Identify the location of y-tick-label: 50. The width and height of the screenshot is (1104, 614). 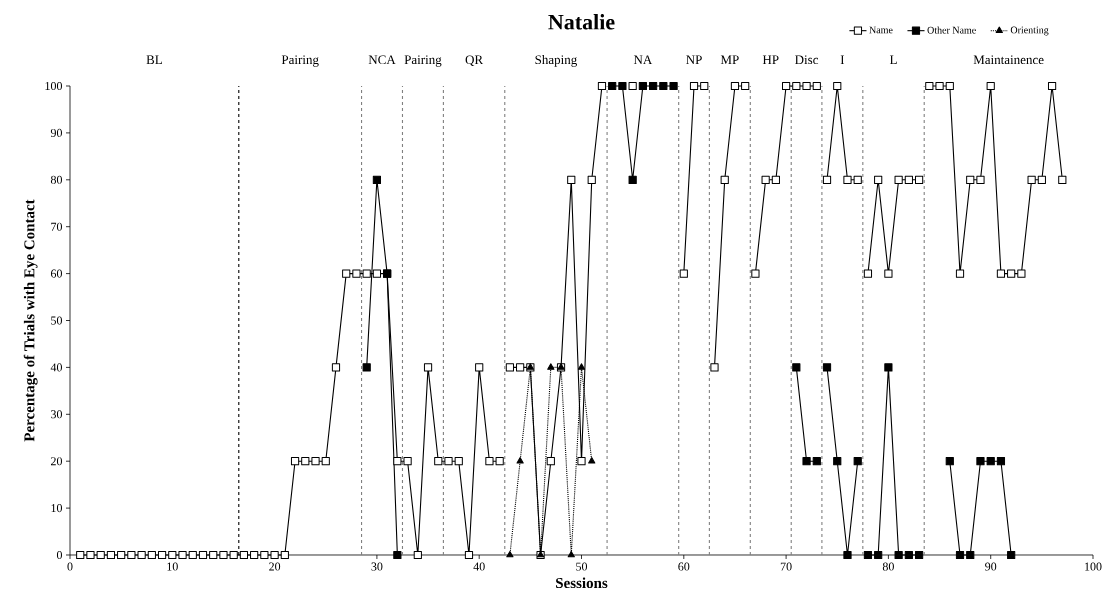
(56, 320).